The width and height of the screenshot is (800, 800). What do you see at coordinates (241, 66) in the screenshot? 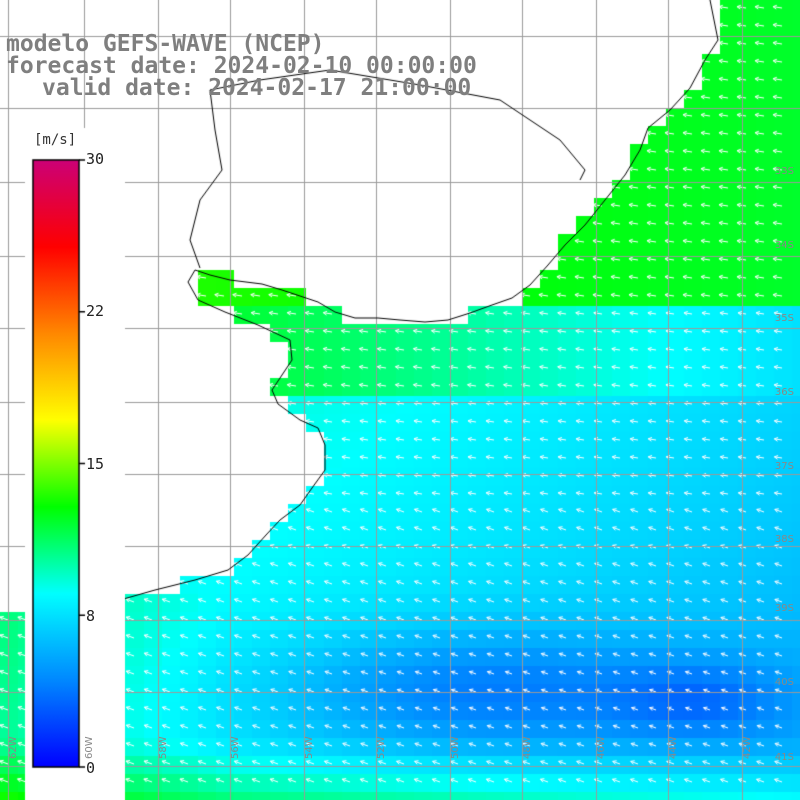
I see `forecast-date: forecast date: 2024-02-10 00:00:00` at bounding box center [241, 66].